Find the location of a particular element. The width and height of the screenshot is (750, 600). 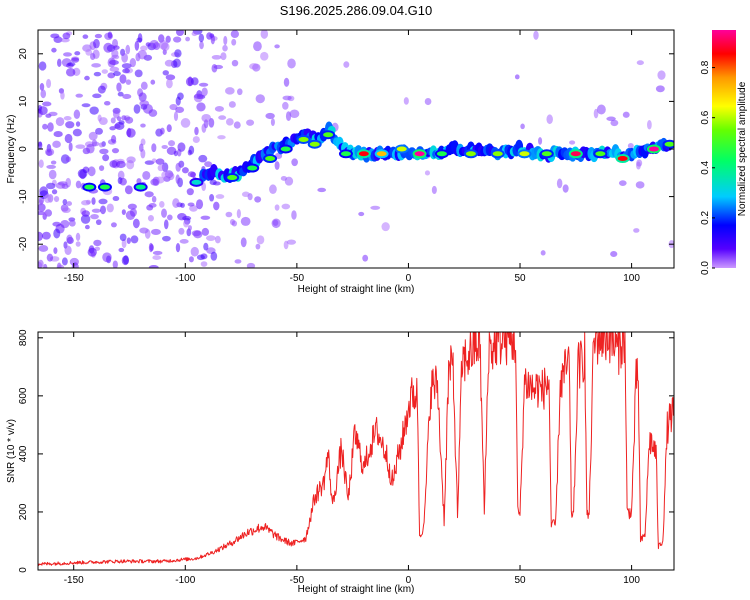

bottom-y-tick-label: 200 is located at coordinates (23, 511).